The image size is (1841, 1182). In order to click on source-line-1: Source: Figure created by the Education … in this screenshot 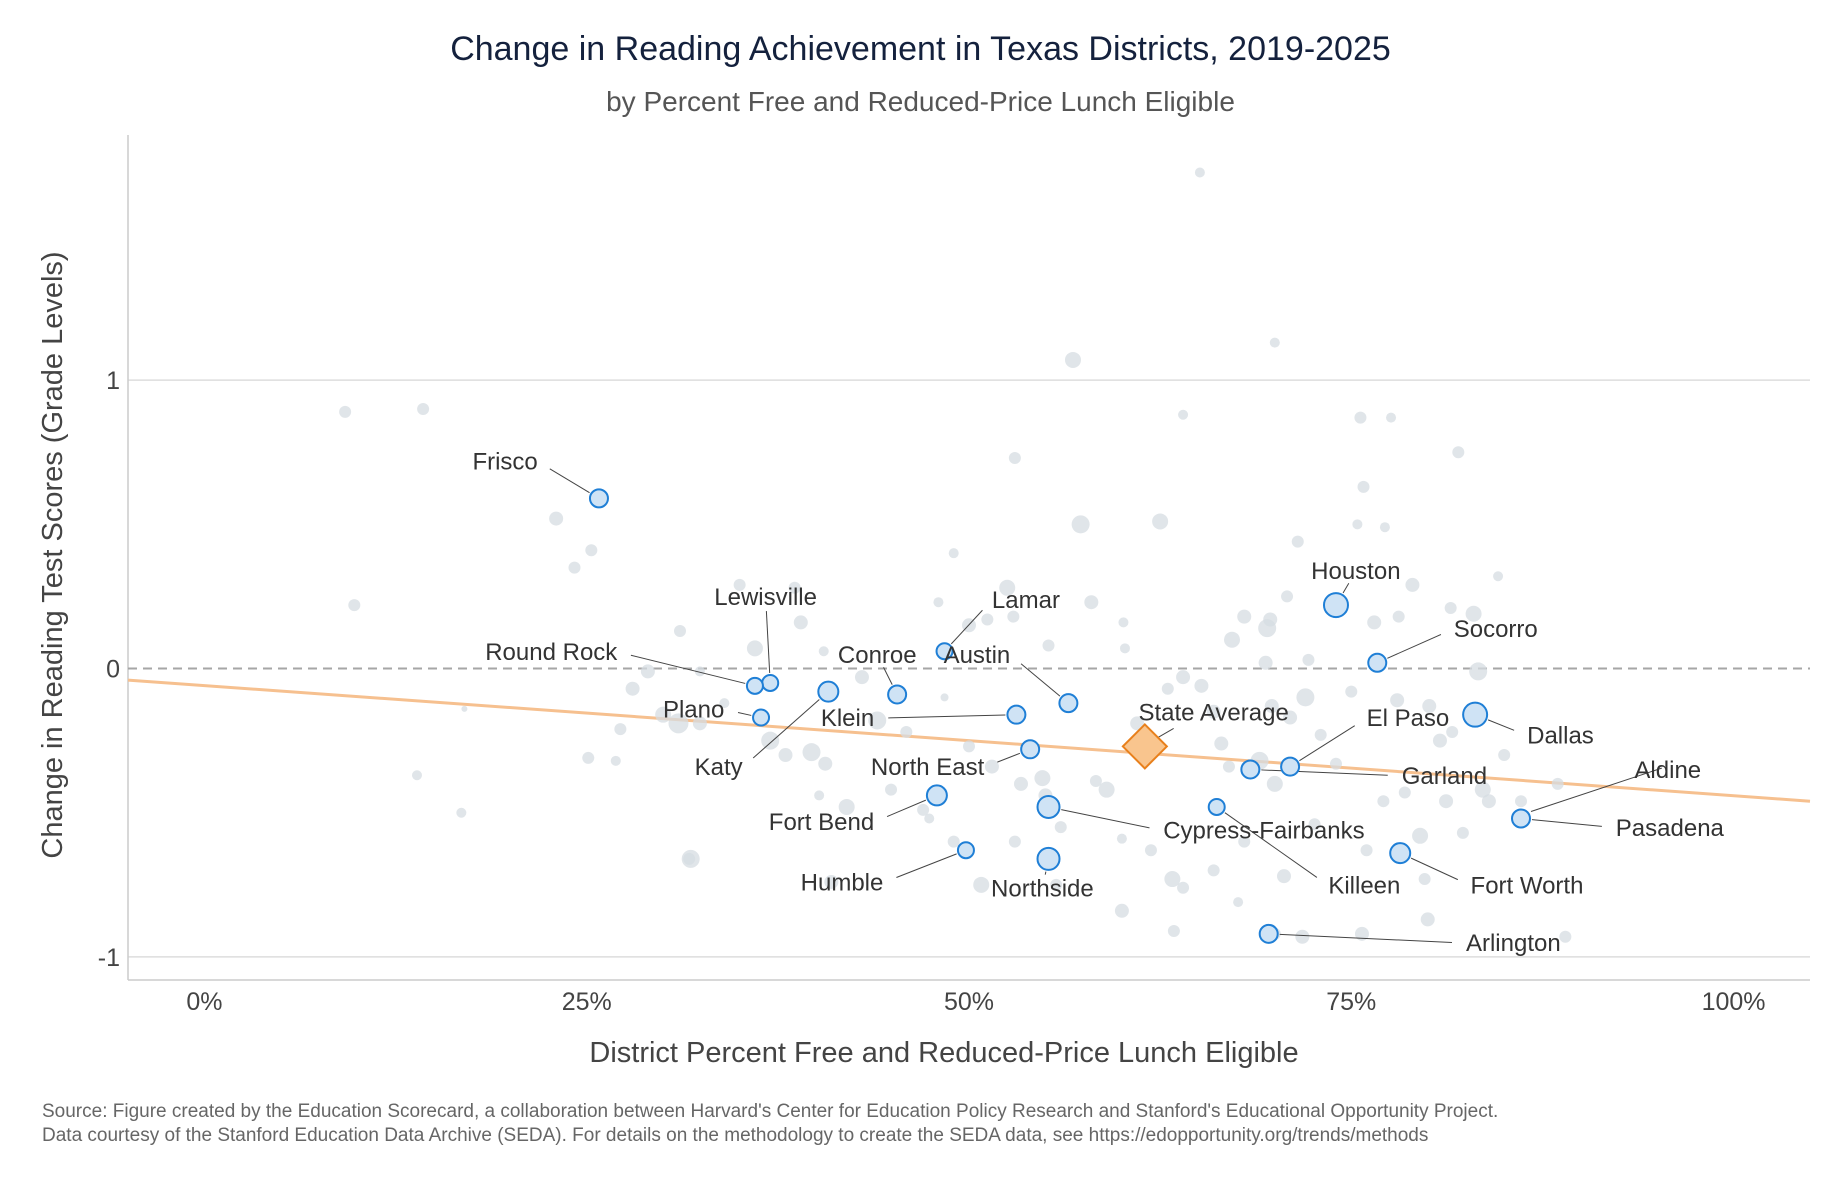, I will do `click(770, 1111)`.